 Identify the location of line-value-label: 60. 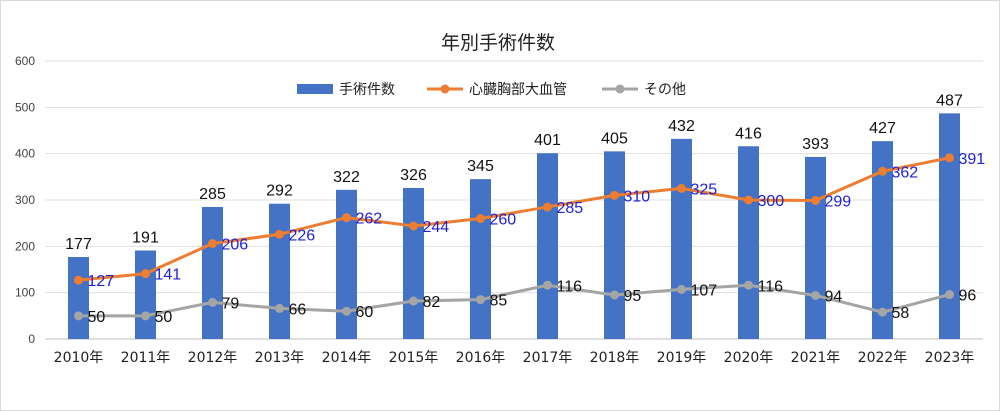
(365, 312).